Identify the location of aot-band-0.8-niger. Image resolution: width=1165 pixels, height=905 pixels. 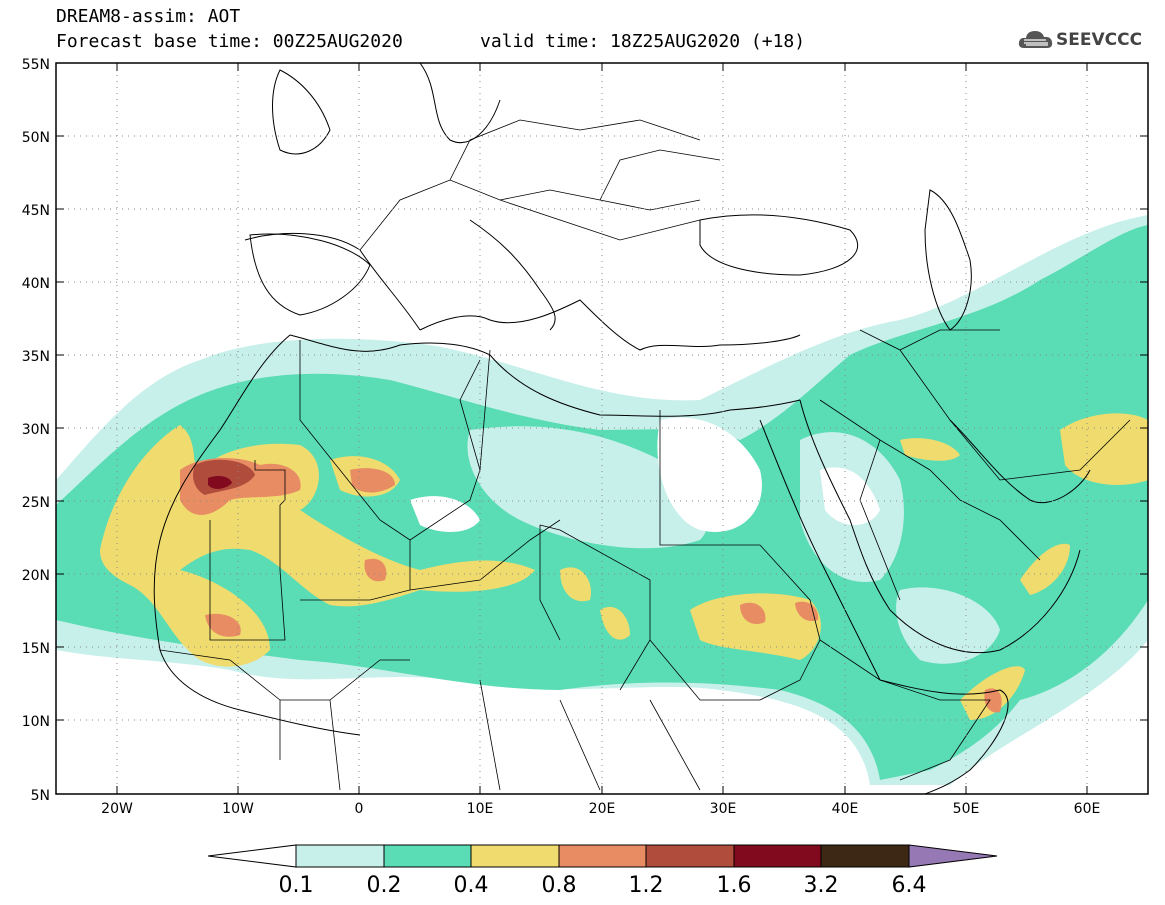
(375, 570).